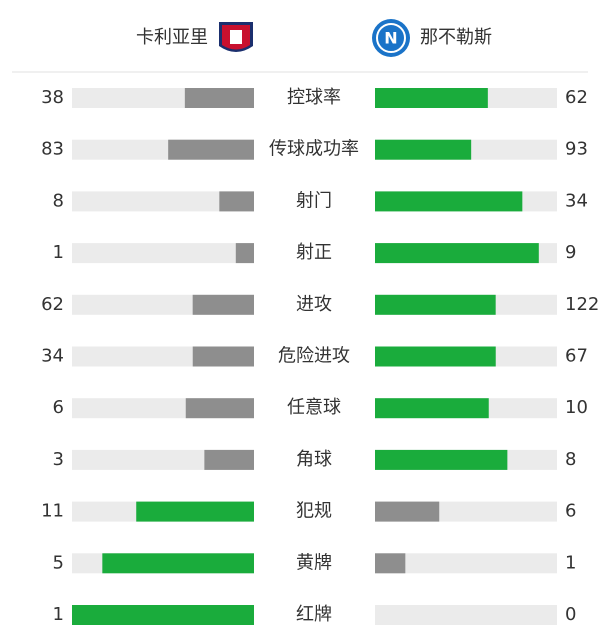  Describe the element at coordinates (570, 511) in the screenshot. I see `away-value: 6` at that location.